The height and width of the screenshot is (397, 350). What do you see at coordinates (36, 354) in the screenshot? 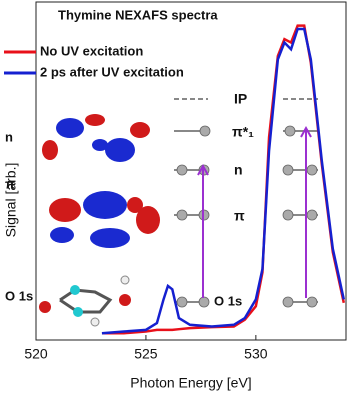
I see `x-tick-label: 520` at bounding box center [36, 354].